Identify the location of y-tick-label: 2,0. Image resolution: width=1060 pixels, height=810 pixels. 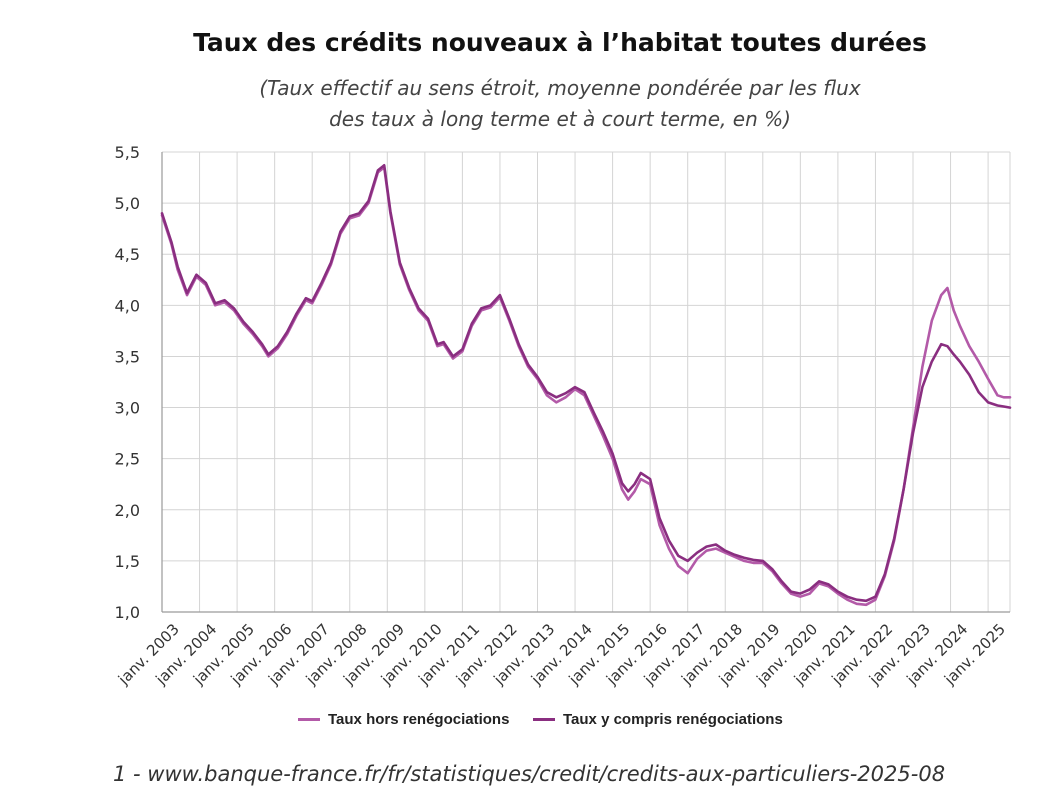
(127, 510).